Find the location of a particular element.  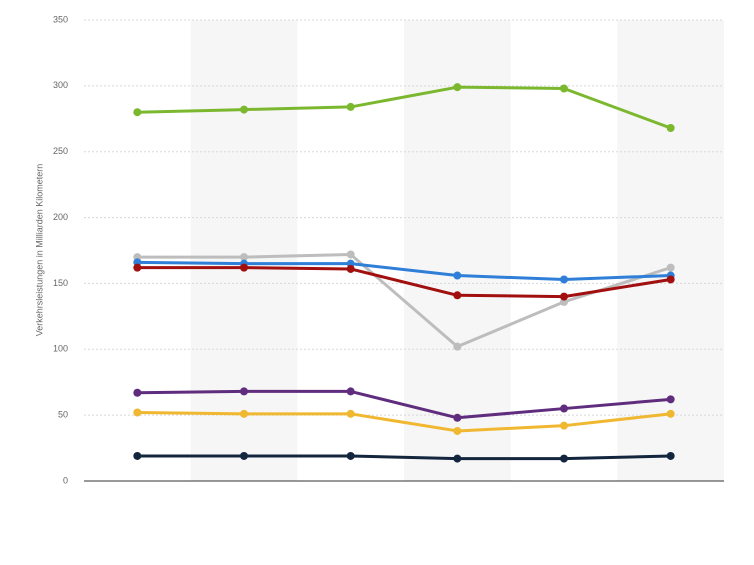

y-tick-label: 250 is located at coordinates (60, 151).